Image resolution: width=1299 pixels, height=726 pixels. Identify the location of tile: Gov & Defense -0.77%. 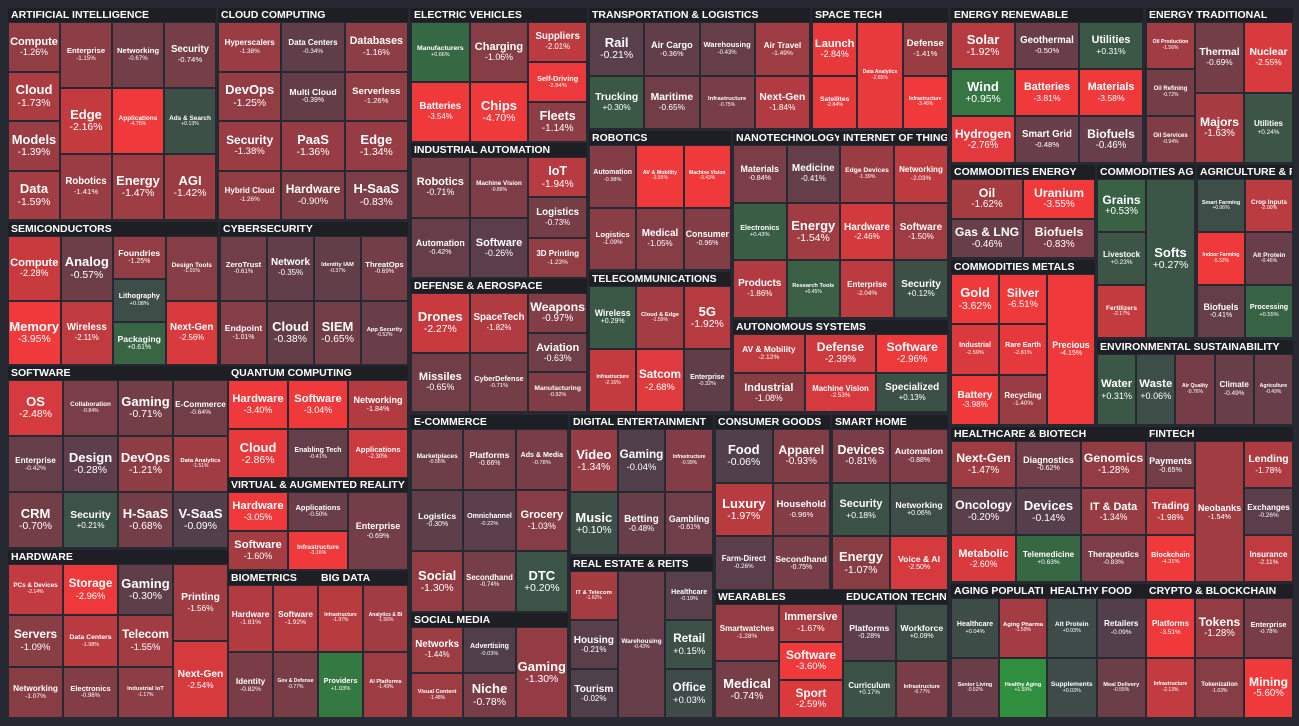
(295, 684).